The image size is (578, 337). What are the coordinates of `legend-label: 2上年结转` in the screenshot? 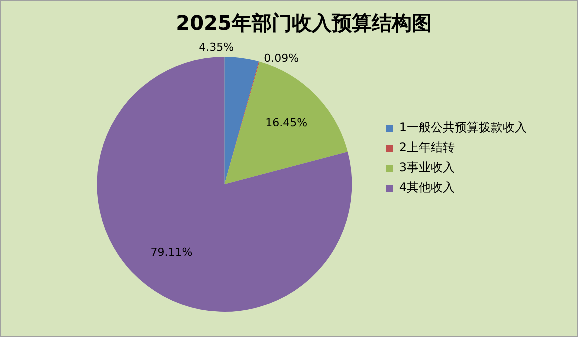 It's located at (427, 147).